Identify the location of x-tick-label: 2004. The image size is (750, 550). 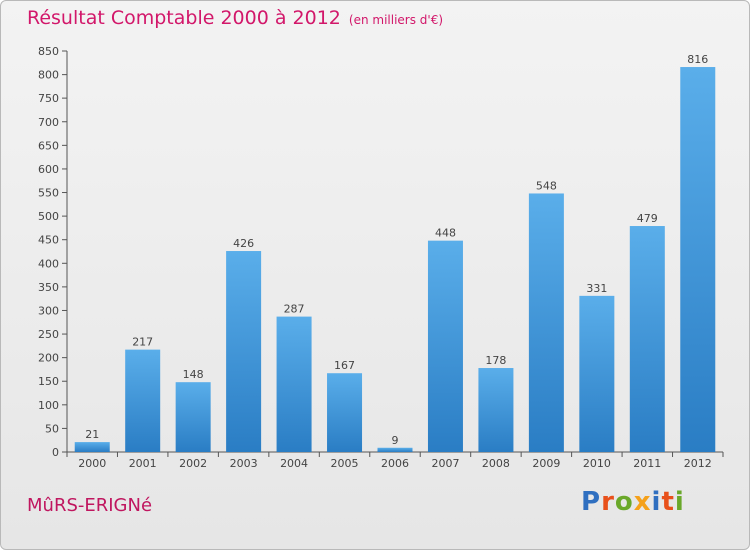
(294, 463).